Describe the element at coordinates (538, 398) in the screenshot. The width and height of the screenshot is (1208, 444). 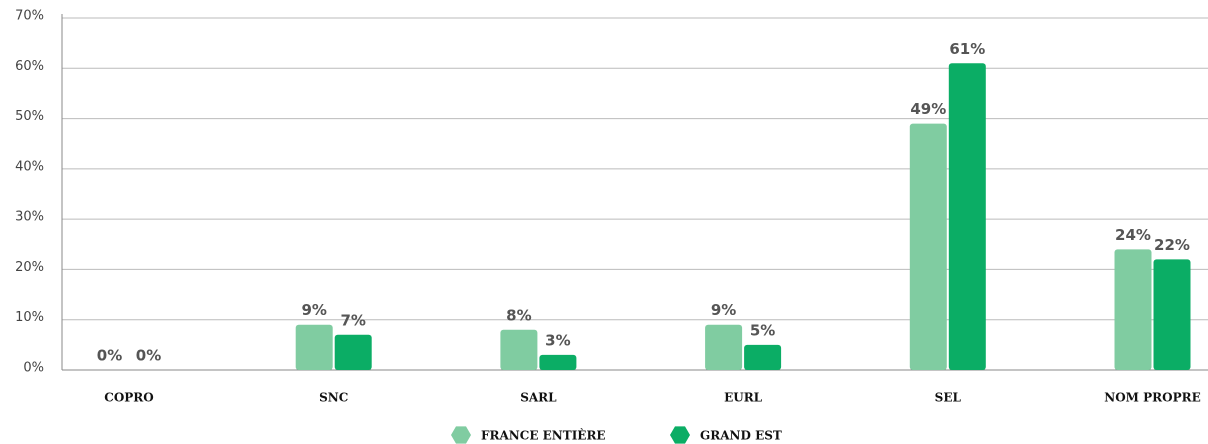
I see `x-tick-label: SARL` at that location.